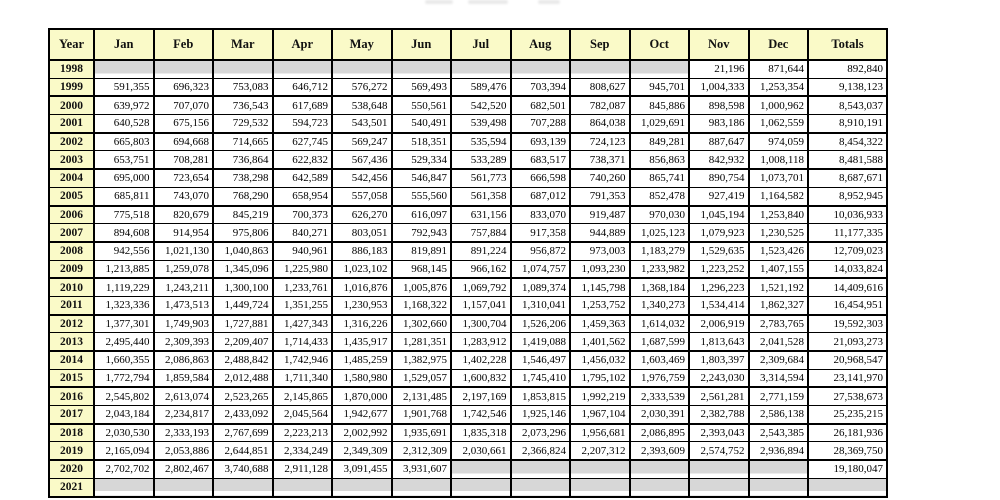 The image size is (1000, 500). What do you see at coordinates (847, 141) in the screenshot?
I see `cell-2002-totals: 8,454,322` at bounding box center [847, 141].